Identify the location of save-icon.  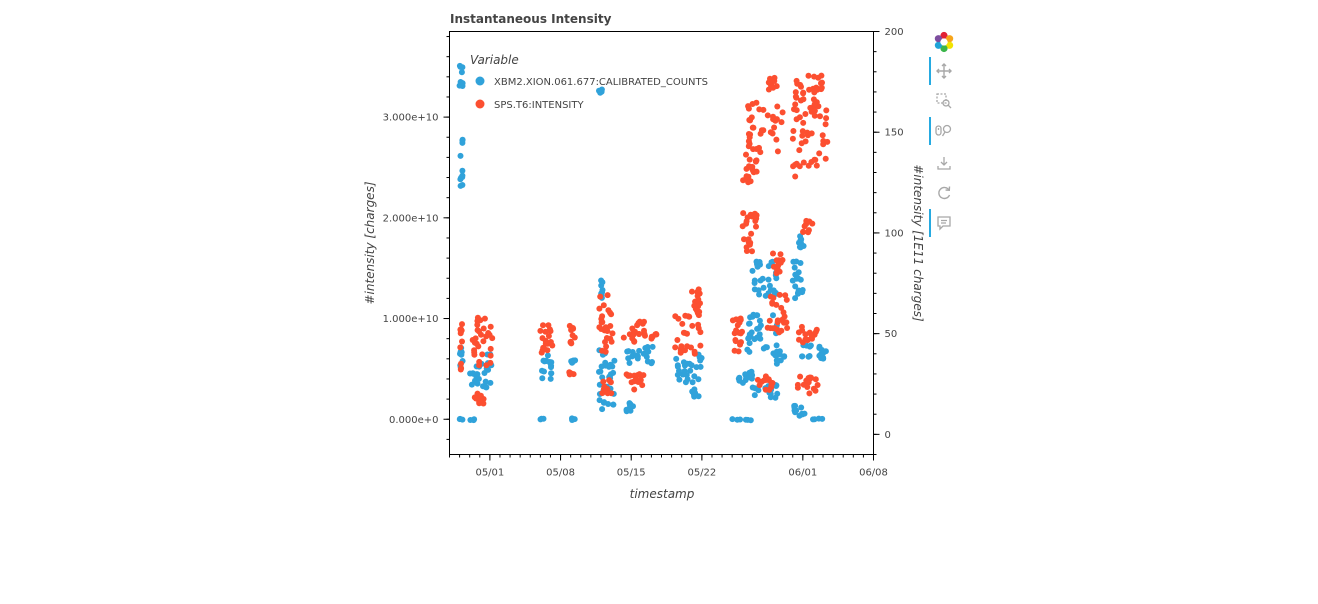
(944, 163).